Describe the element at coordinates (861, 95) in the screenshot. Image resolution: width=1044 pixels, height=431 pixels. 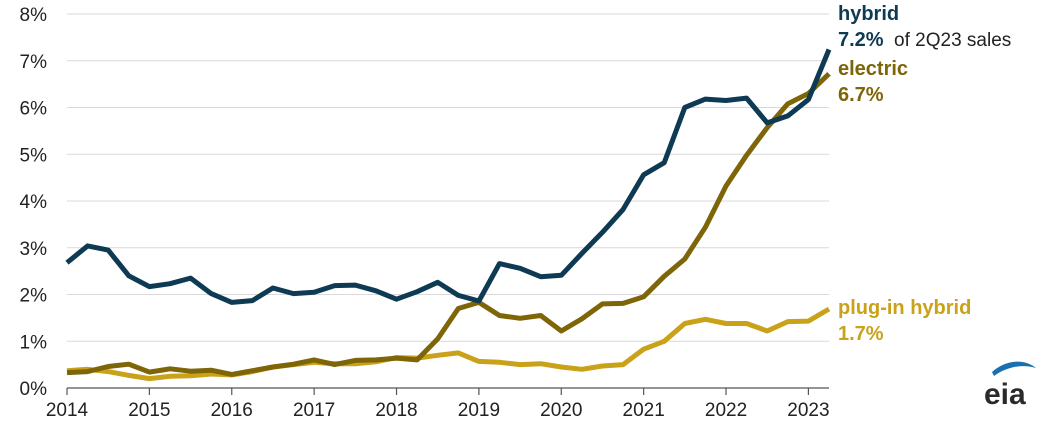
I see `label-electric-value: 6.7%` at that location.